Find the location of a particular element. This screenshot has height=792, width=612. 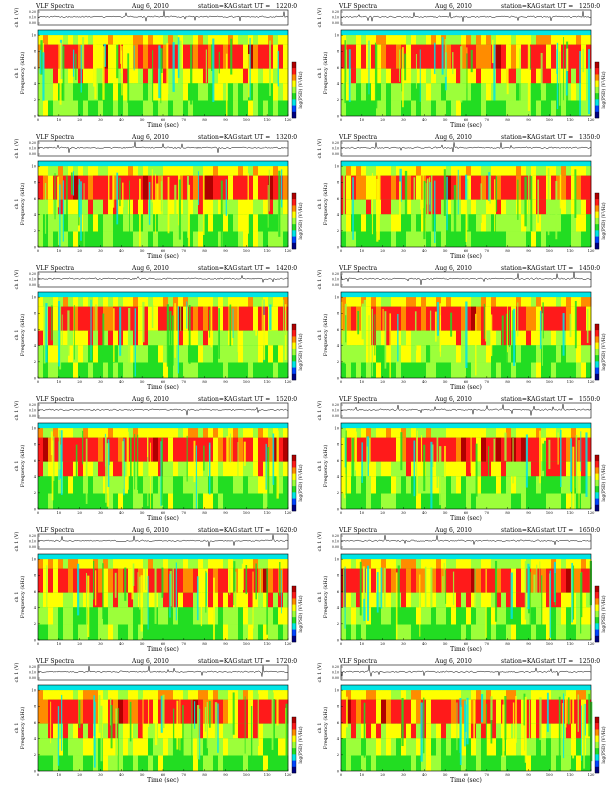

time-tick-label: 40 is located at coordinates (424, 644).